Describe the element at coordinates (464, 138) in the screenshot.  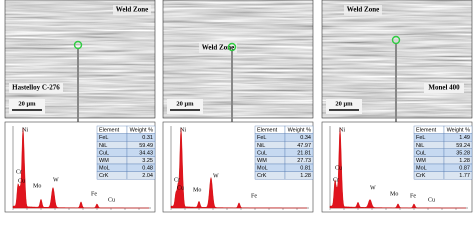
I see `table-value: 1.49` at that location.